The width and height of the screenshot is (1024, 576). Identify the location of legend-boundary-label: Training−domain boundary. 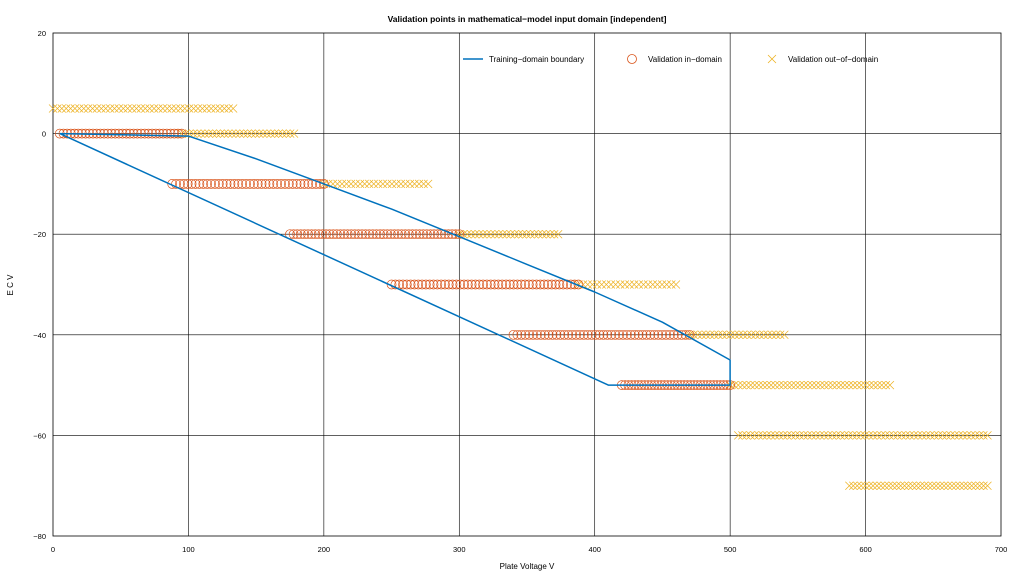
(536, 59).